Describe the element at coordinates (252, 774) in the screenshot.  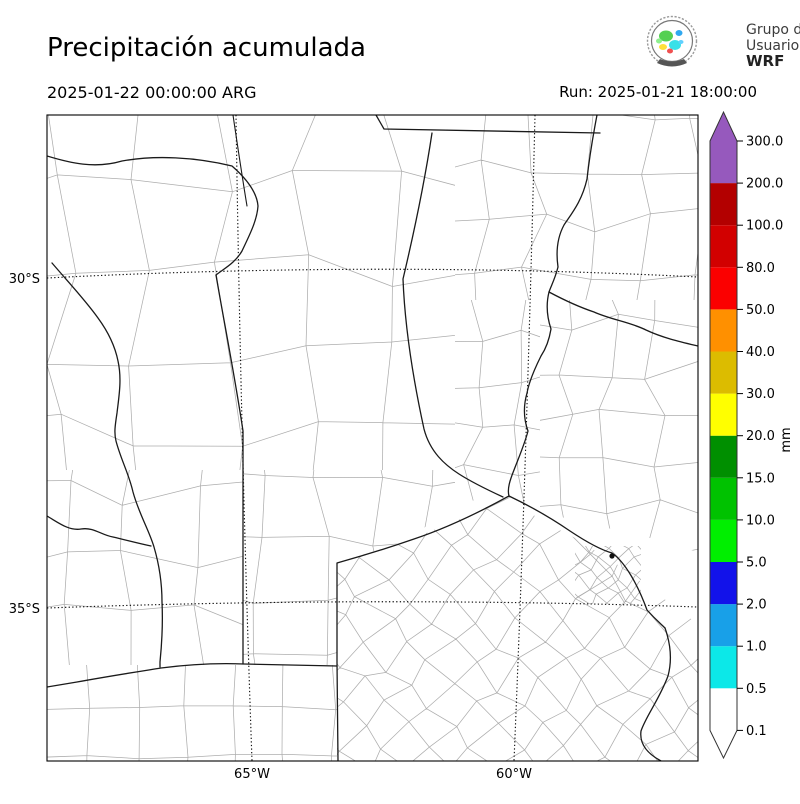
I see `lon-label-65w: 65°W` at that location.